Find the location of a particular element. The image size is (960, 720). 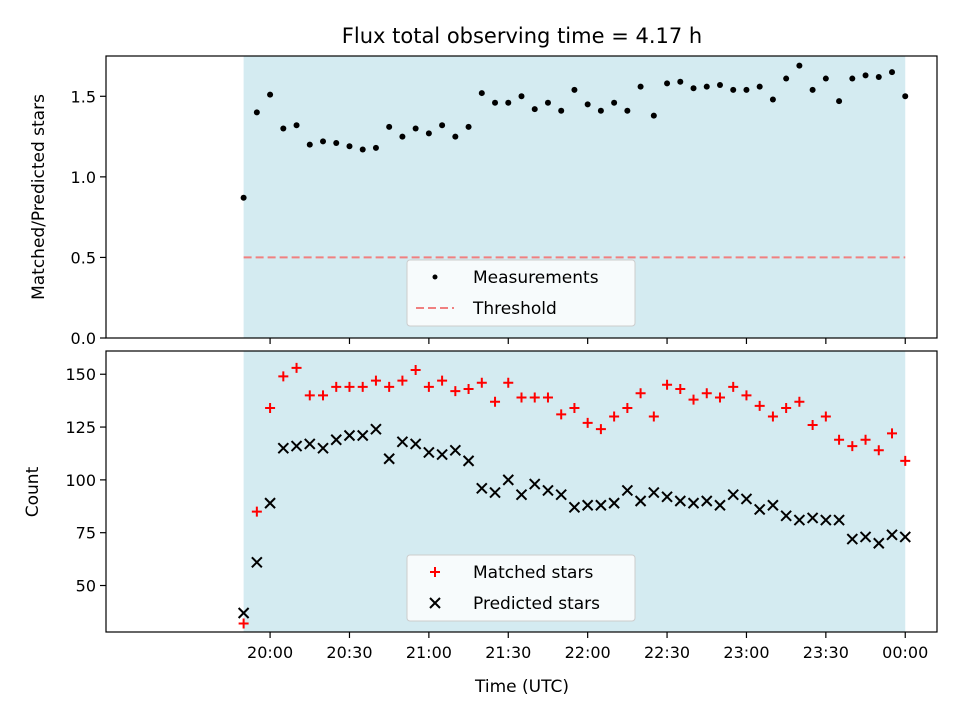

y-tick-label: 150 is located at coordinates (80, 374).